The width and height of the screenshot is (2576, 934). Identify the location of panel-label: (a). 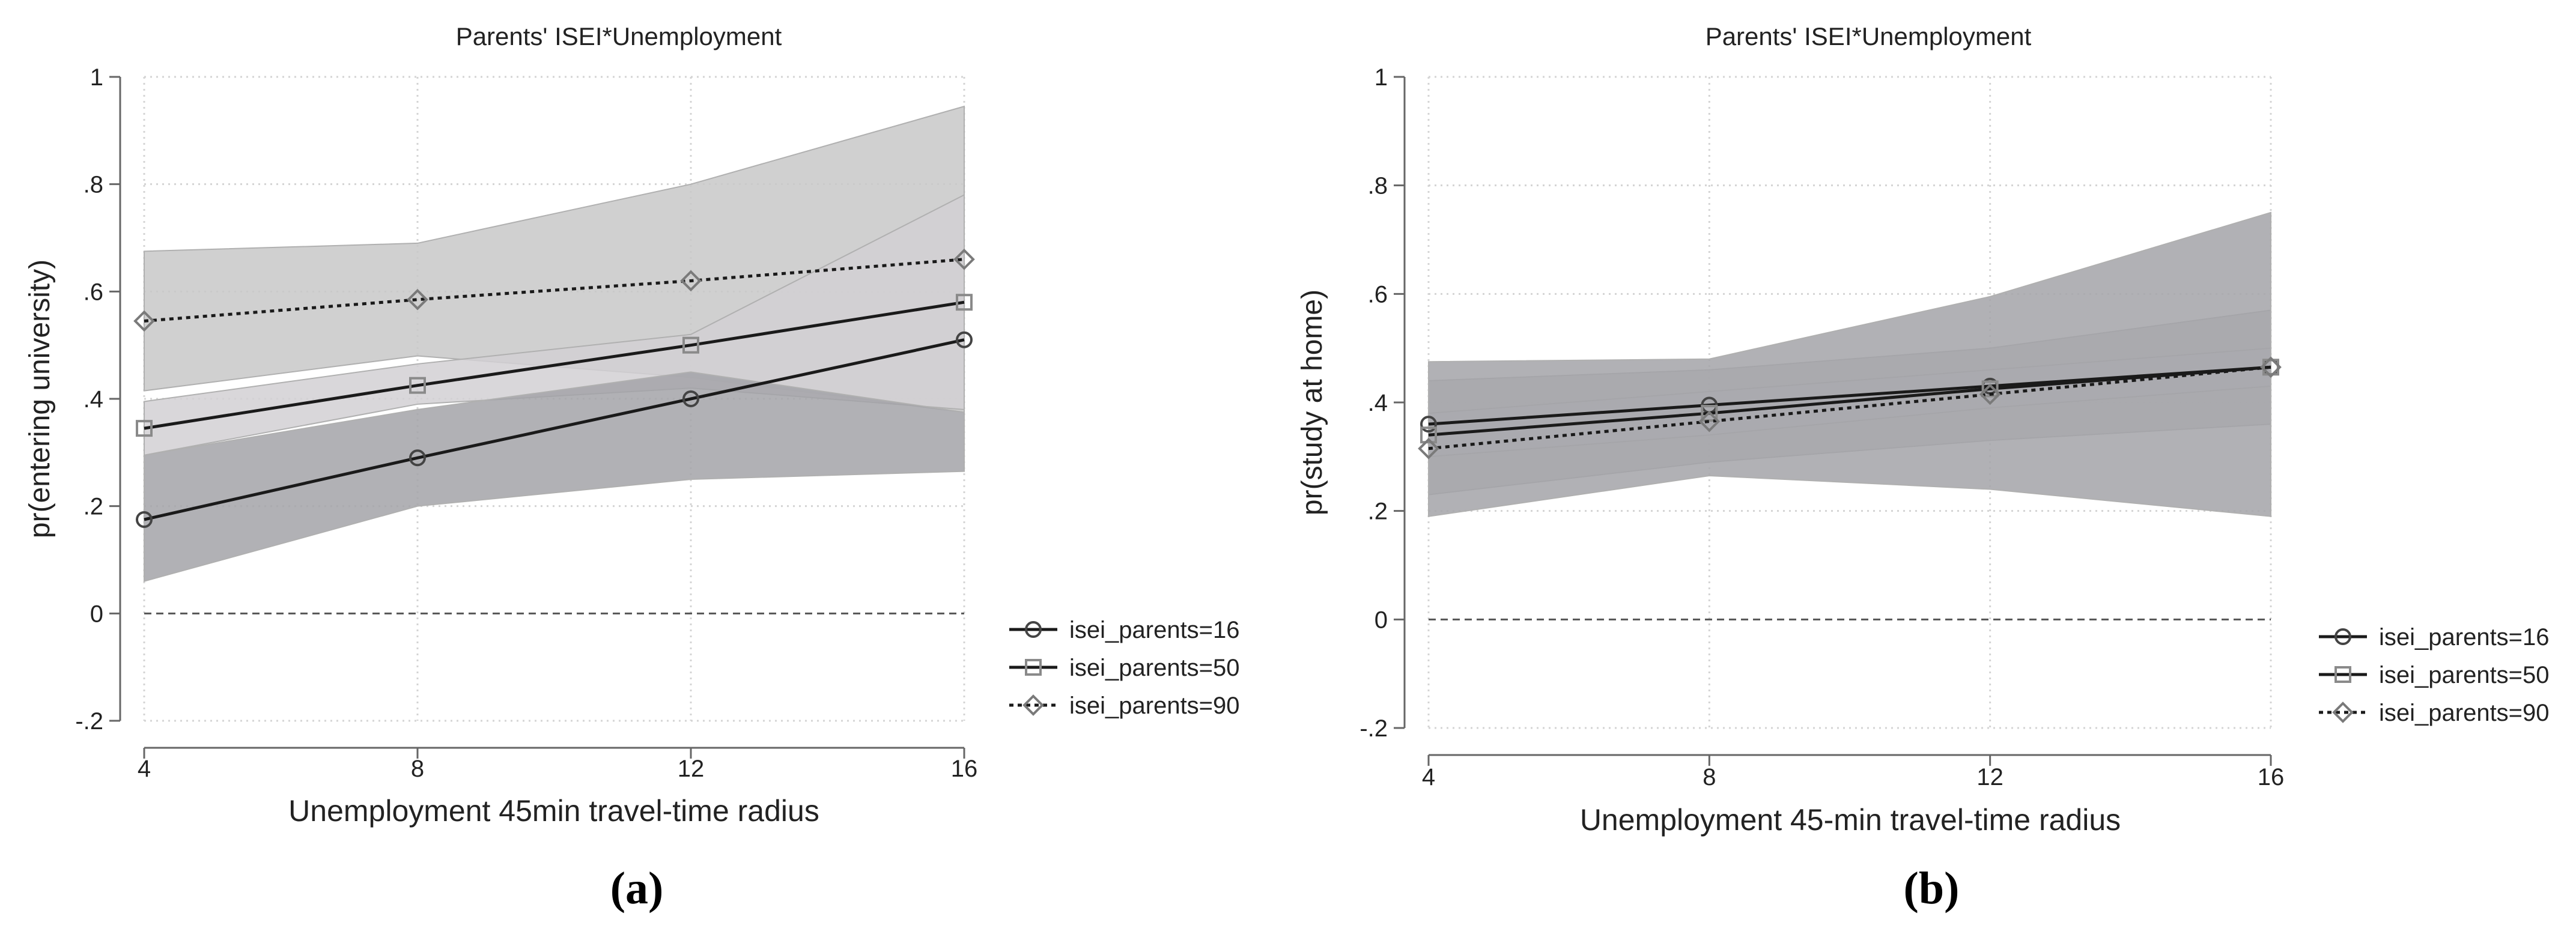
(637, 889).